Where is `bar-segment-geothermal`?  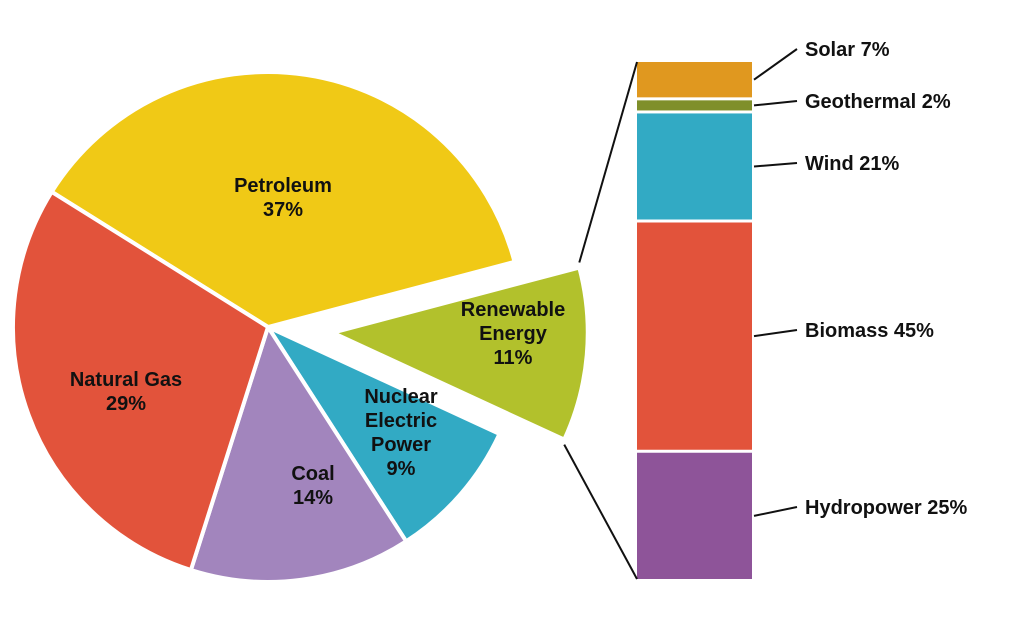 bar-segment-geothermal is located at coordinates (694, 105).